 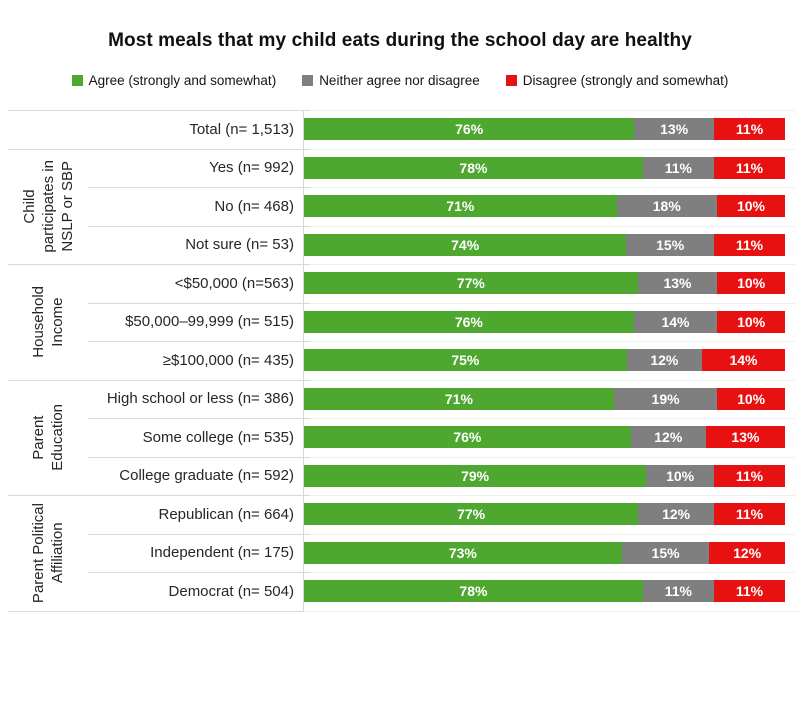 I want to click on bar-segment-disagree: 12%, so click(x=747, y=552).